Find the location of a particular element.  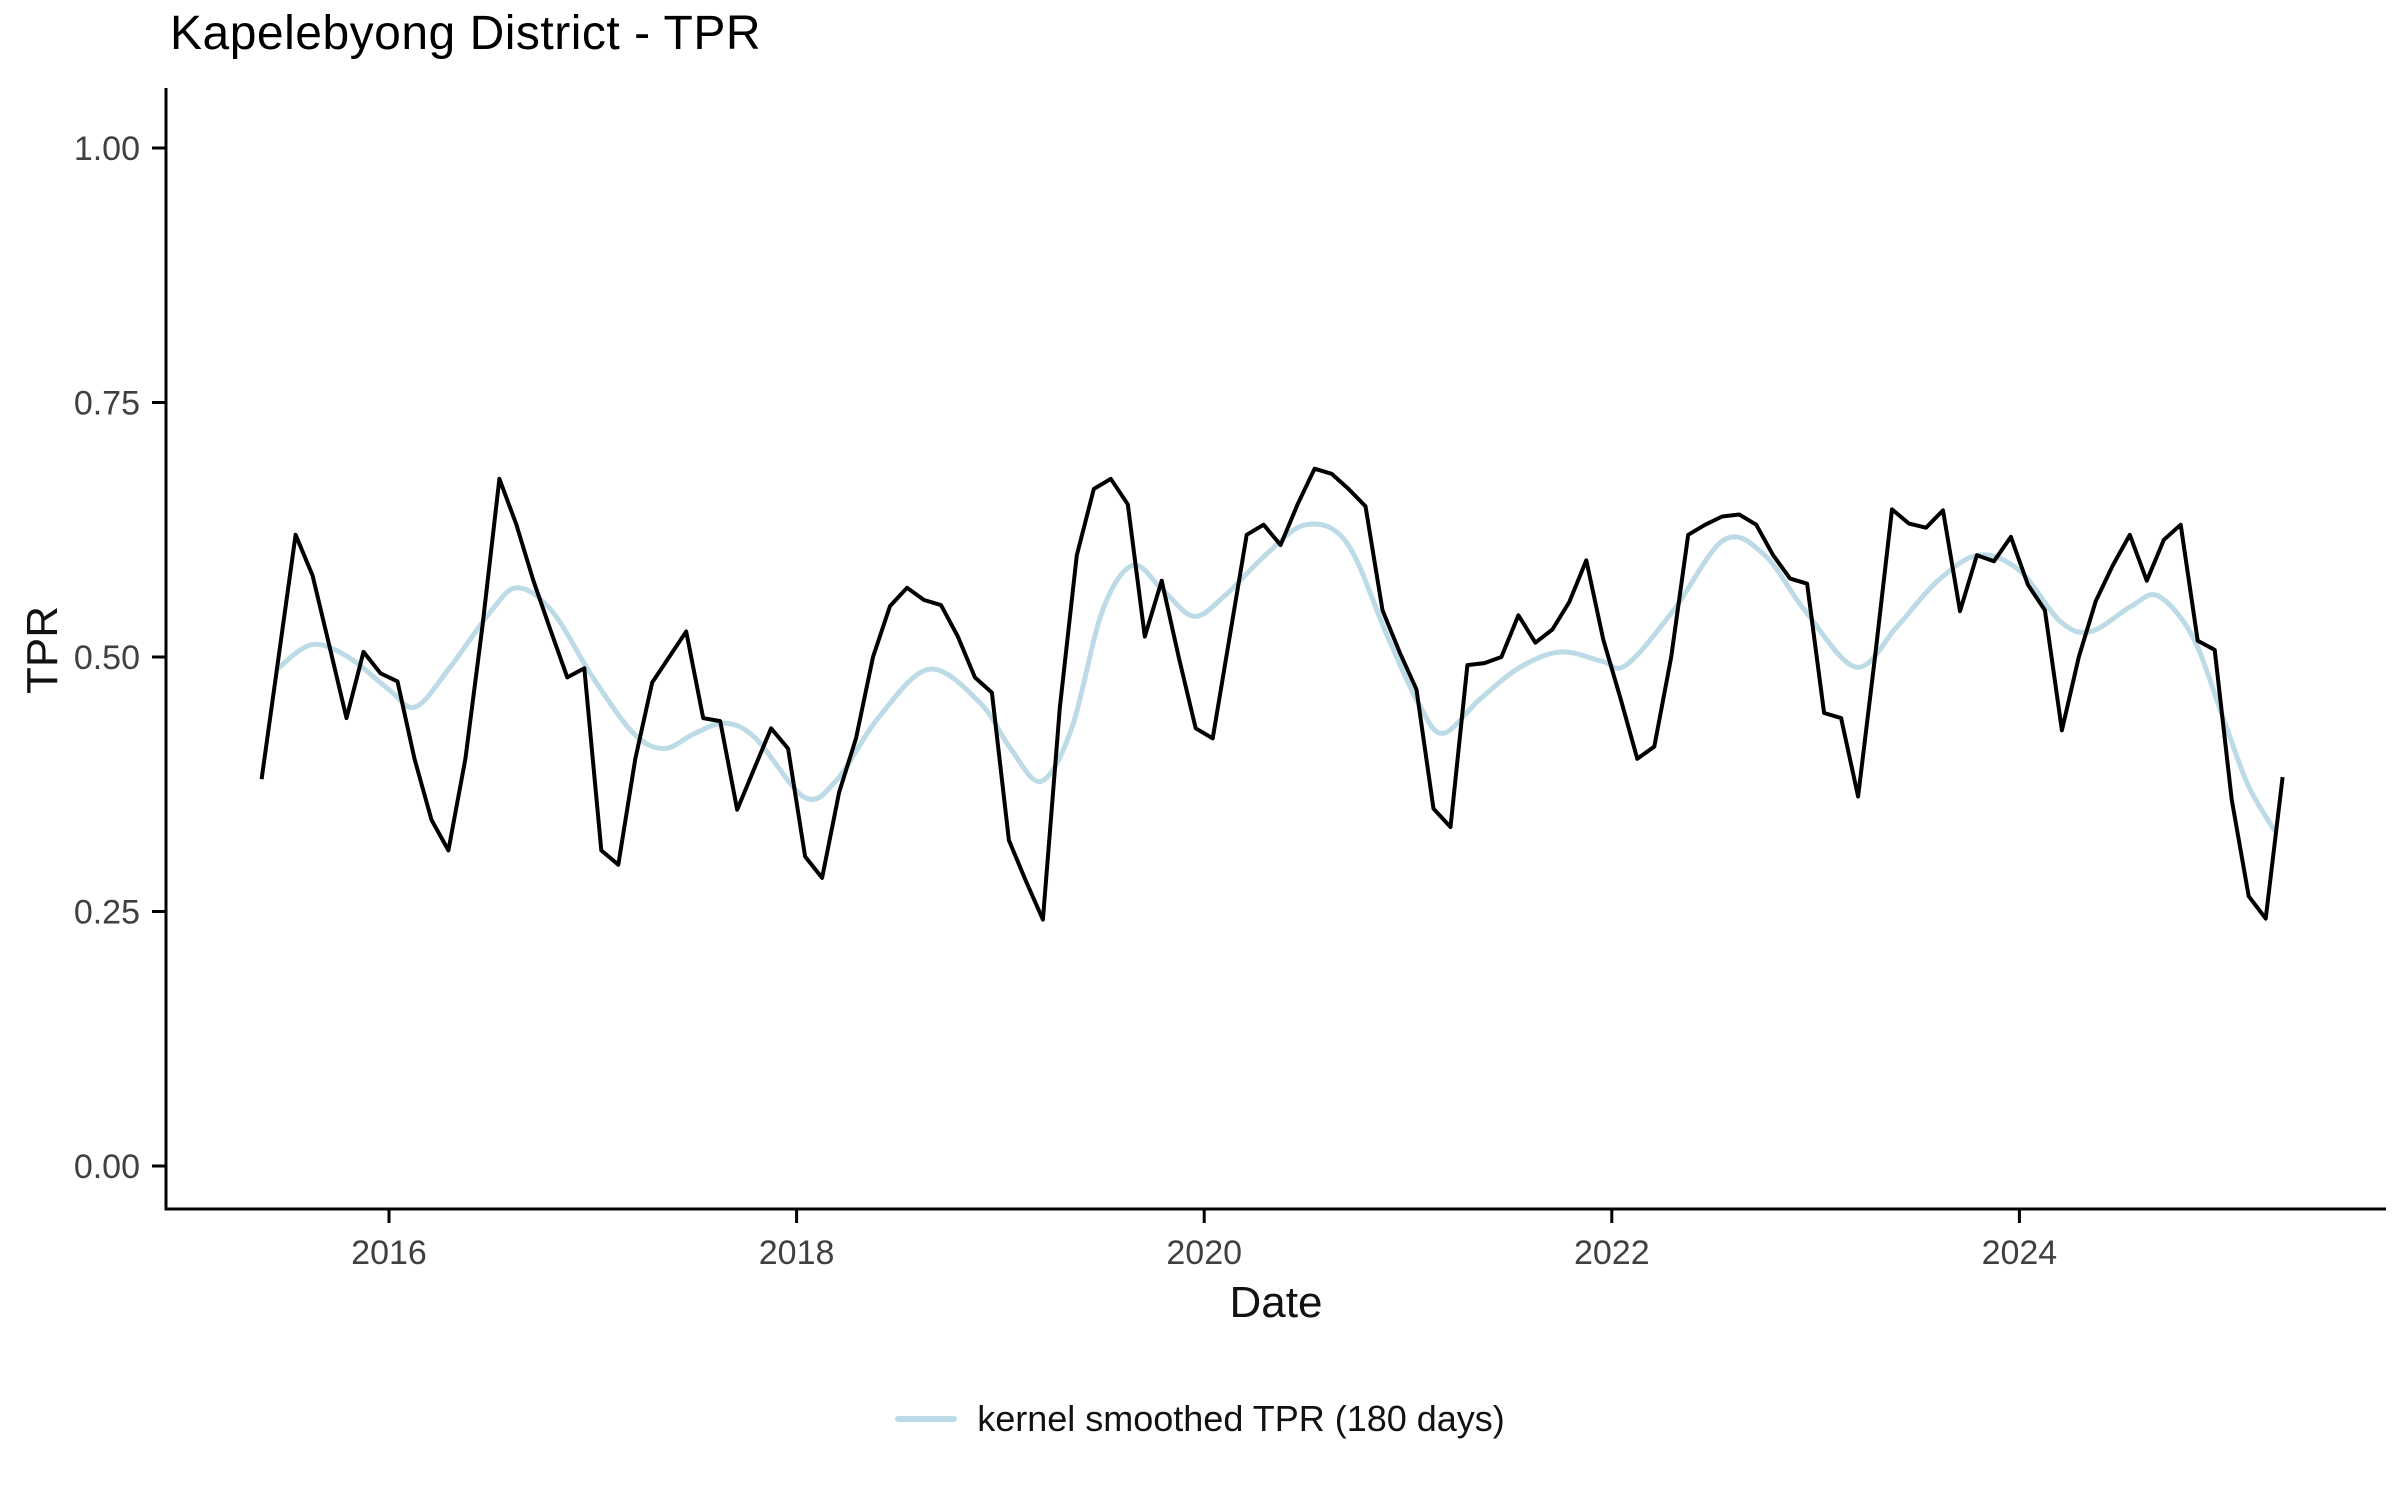

y-axis-title: TPR is located at coordinates (42, 650).